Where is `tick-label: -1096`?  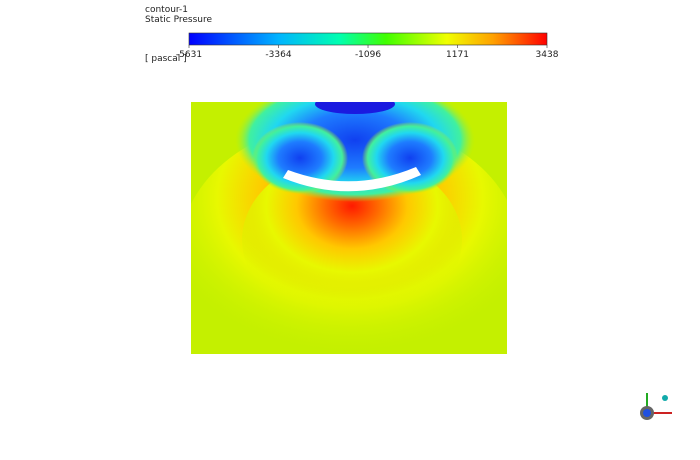 tick-label: -1096 is located at coordinates (368, 55).